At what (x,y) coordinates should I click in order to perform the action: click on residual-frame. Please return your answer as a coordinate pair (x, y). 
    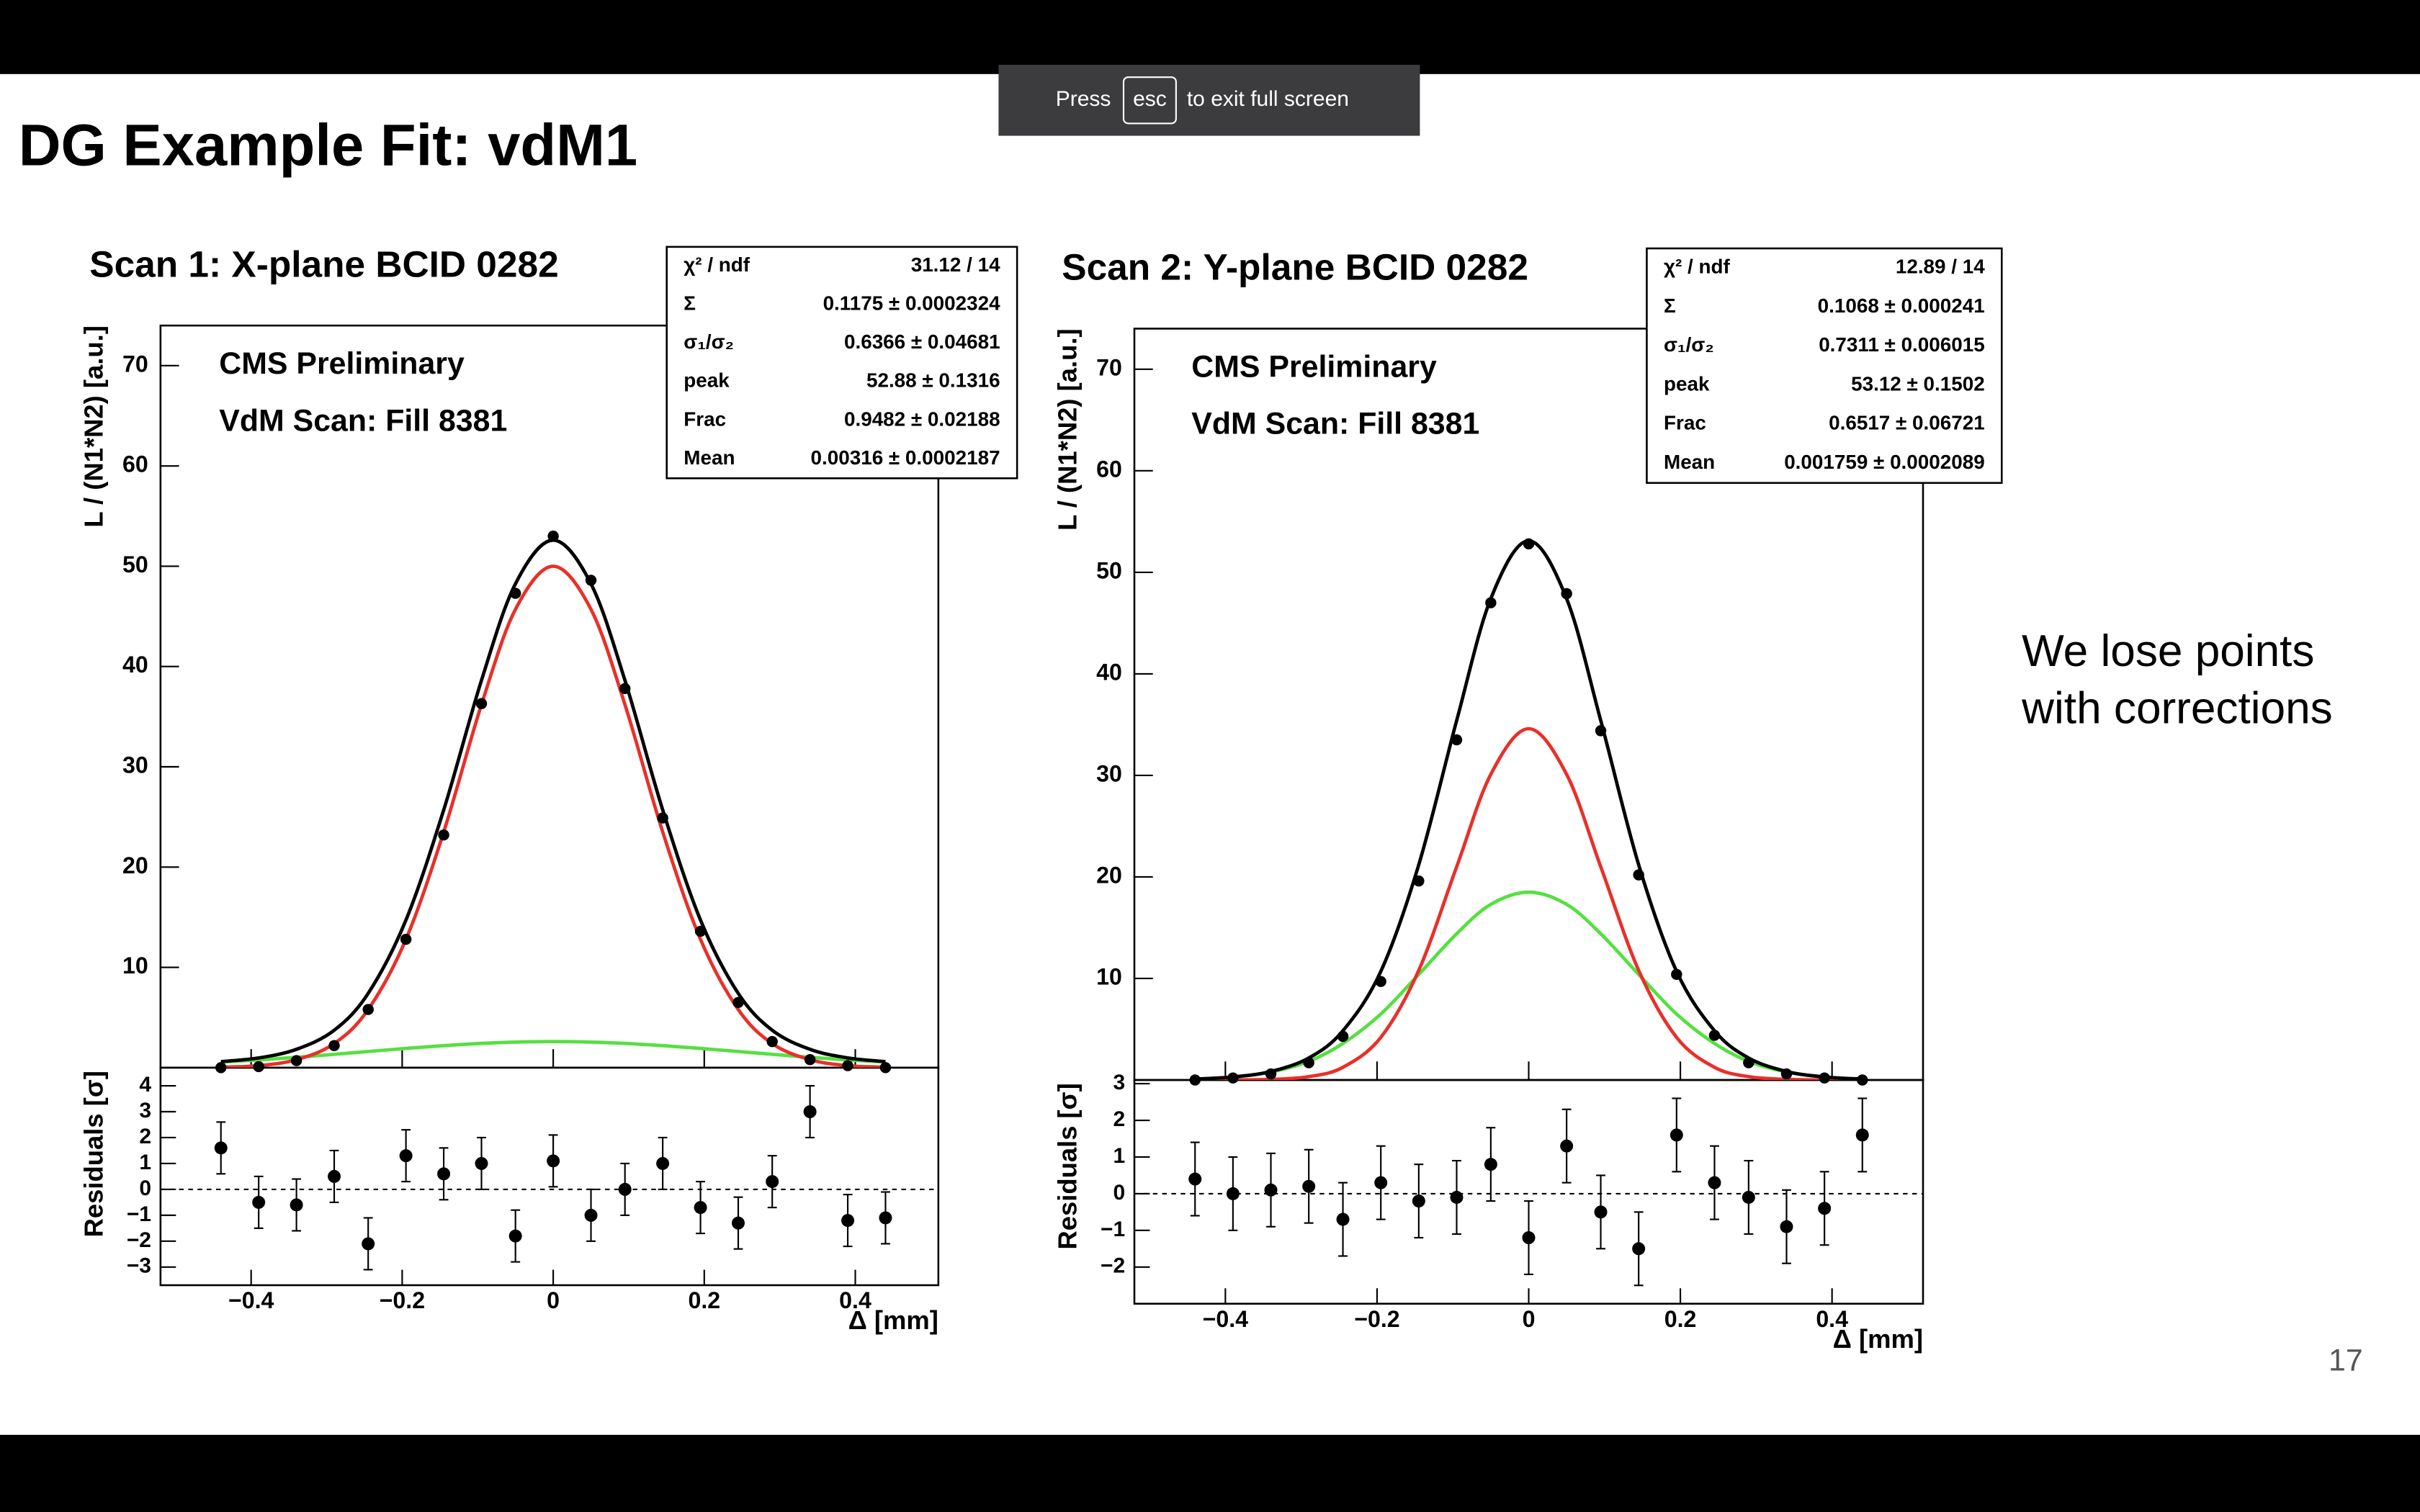
    Looking at the image, I should click on (549, 1176).